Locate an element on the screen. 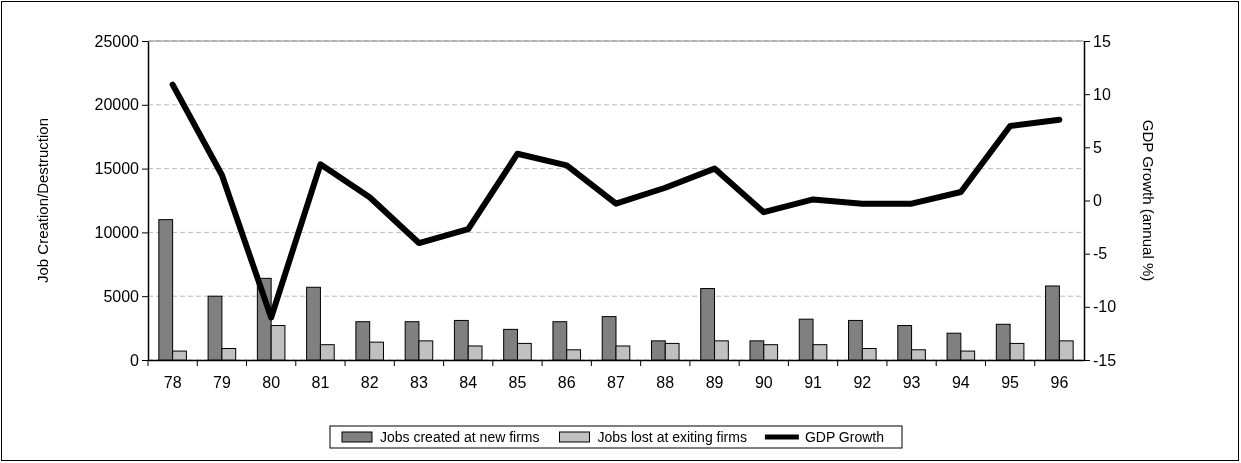 The image size is (1241, 463). x-tick-label: 85 is located at coordinates (517, 383).